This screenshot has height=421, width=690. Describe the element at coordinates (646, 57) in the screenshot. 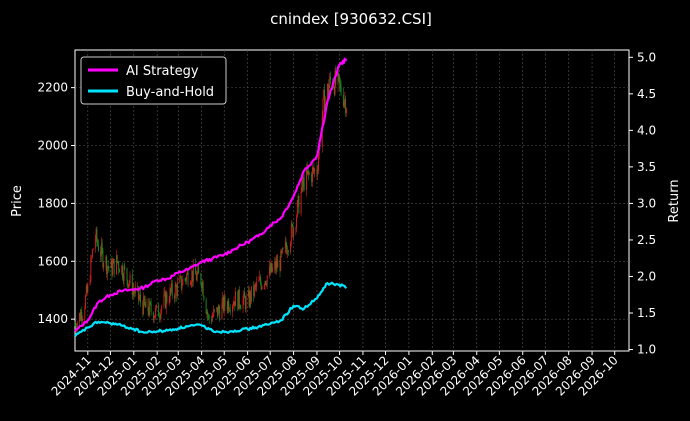

I see `y-right-tick-label: 5.0` at that location.